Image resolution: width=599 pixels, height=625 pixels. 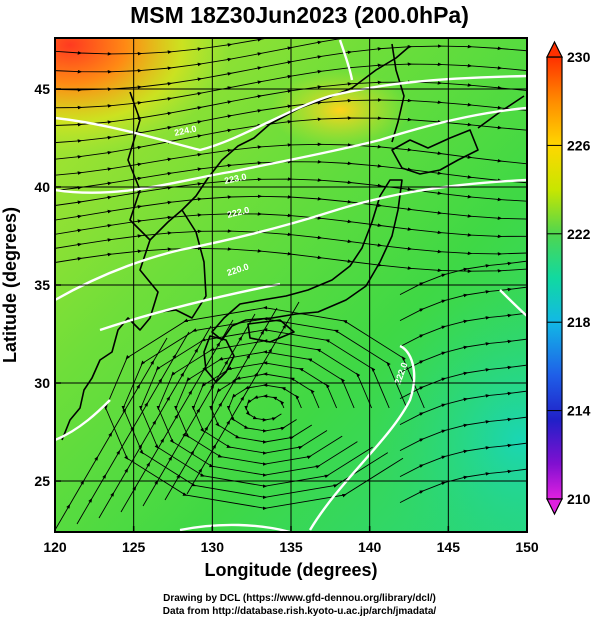 I want to click on x-axis-ticks: 120 125 130 135 140 145 150, so click(x=291, y=540).